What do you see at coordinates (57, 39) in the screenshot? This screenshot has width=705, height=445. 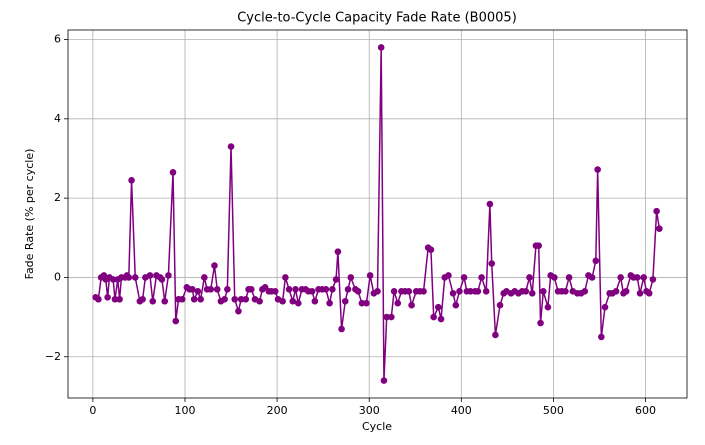 I see `y-tick-label: 6` at bounding box center [57, 39].